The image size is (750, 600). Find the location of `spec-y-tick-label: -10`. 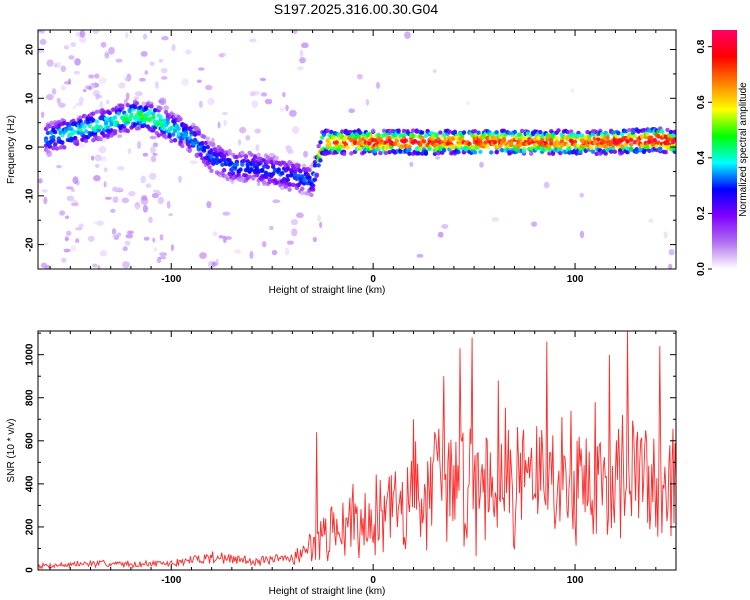

spec-y-tick-label: -10 is located at coordinates (30, 195).